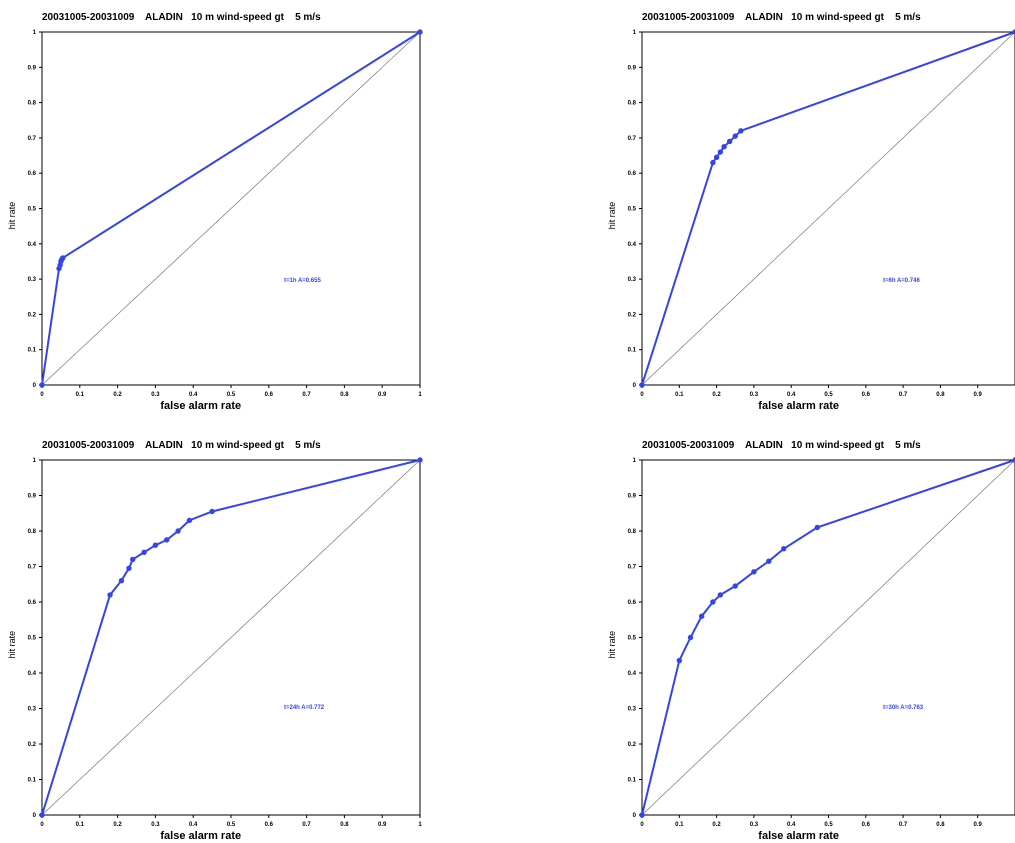 This screenshot has height=843, width=1015. I want to click on area-annotation: t=30h A=0.763, so click(903, 708).